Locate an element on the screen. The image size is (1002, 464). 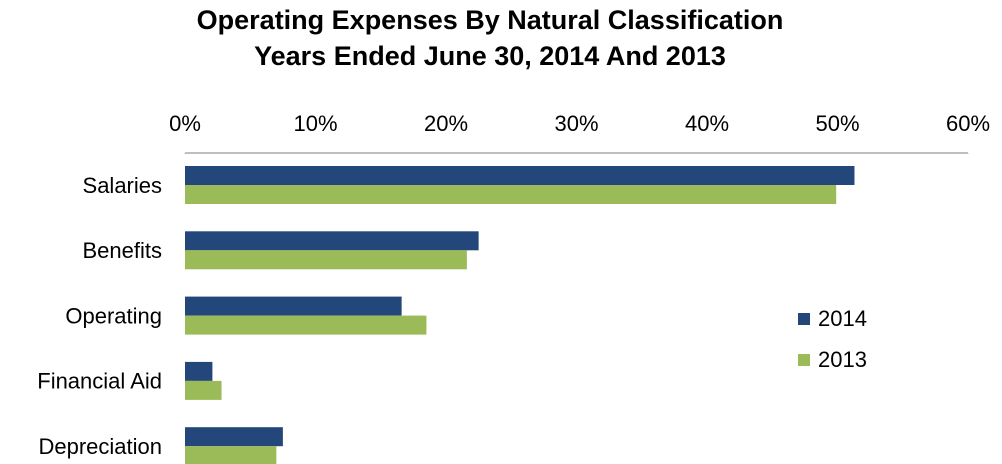
y-tick-label: Salaries is located at coordinates (122, 185).